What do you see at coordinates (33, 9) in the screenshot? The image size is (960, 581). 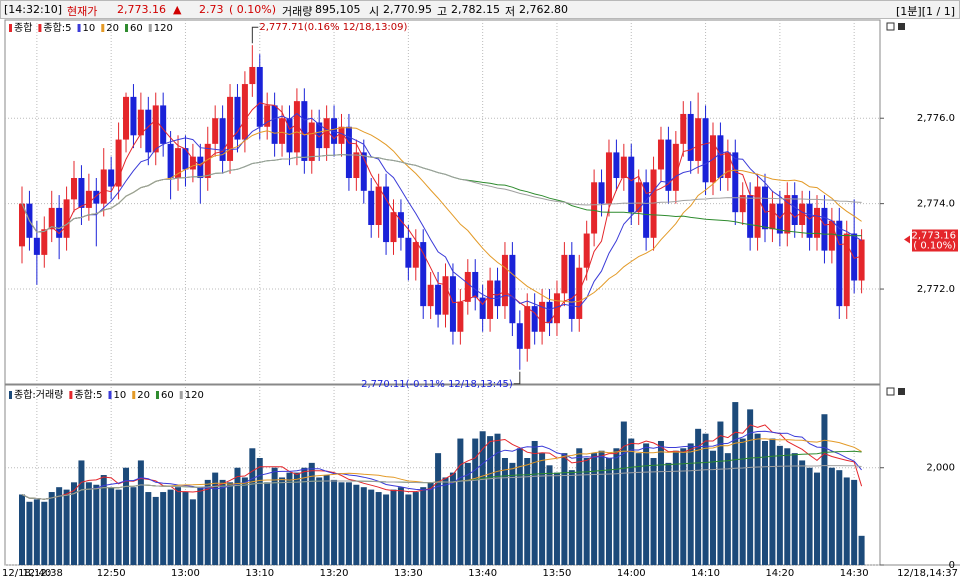 I see `time: [14:32:10]` at bounding box center [33, 9].